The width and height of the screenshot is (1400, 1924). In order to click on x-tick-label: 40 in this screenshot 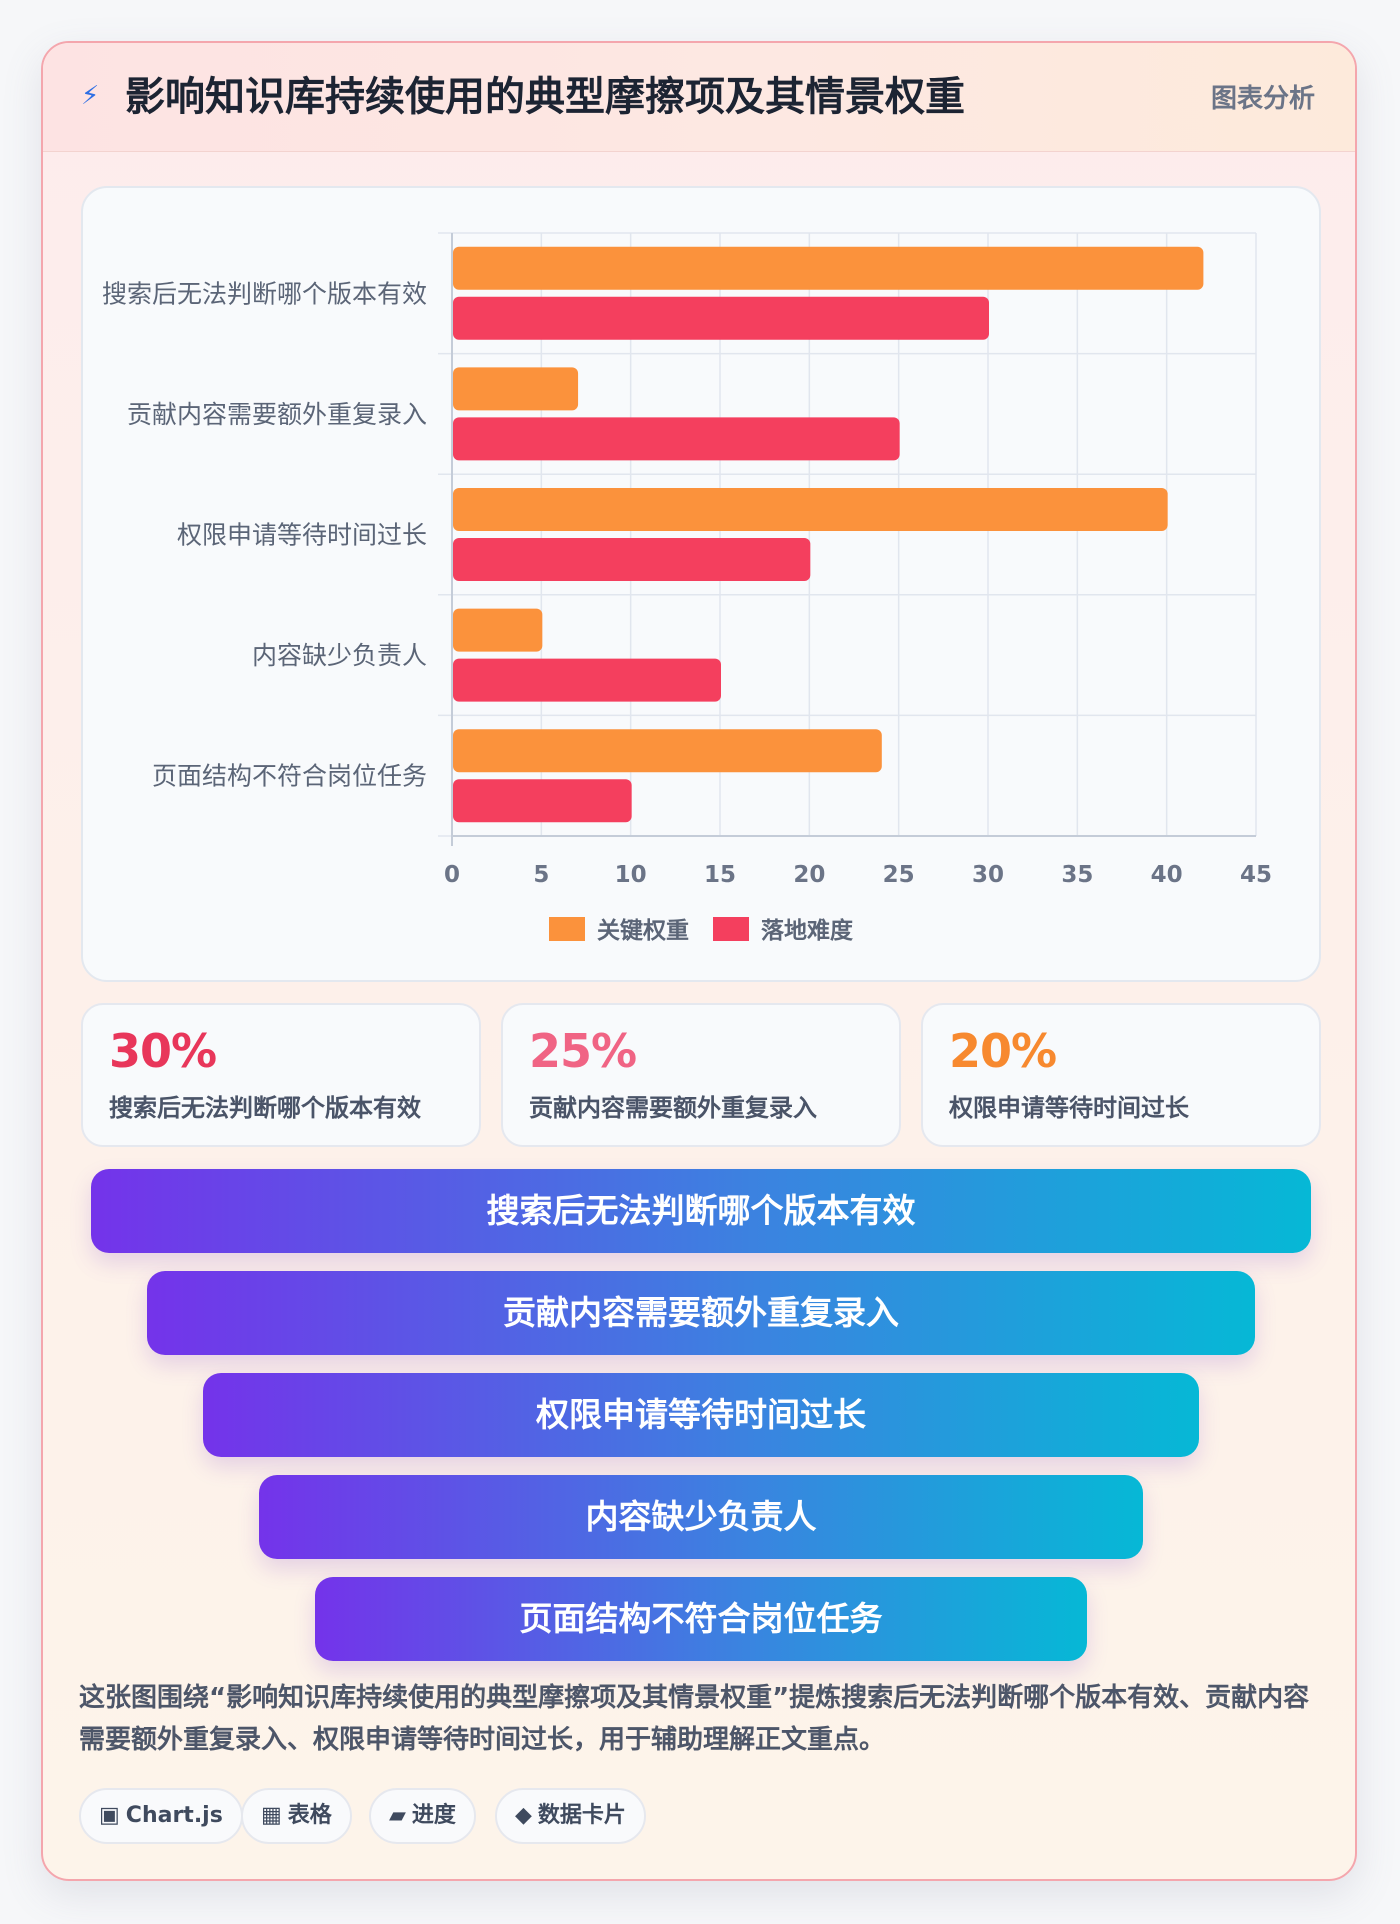, I will do `click(1167, 875)`.